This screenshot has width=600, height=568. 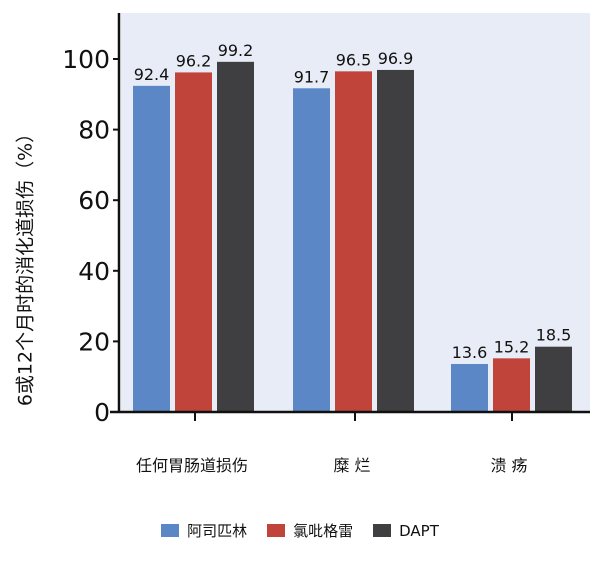 What do you see at coordinates (152, 74) in the screenshot?
I see `bar-value-label: 92.4` at bounding box center [152, 74].